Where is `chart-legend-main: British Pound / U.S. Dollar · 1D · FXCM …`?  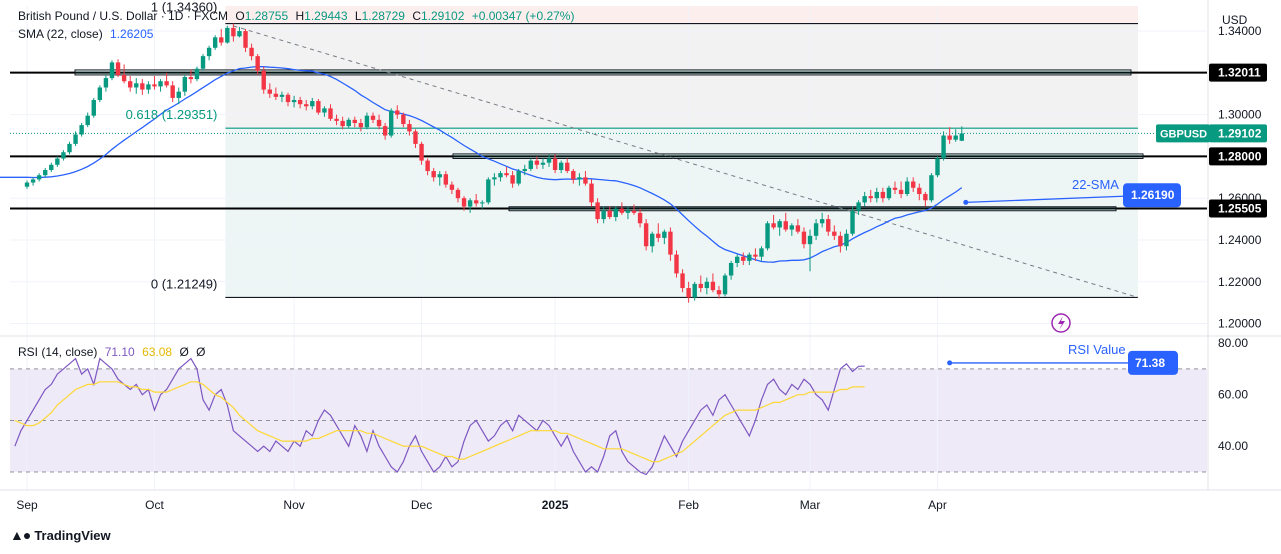
chart-legend-main: British Pound / U.S. Dollar · 1D · FXCM … is located at coordinates (298, 16).